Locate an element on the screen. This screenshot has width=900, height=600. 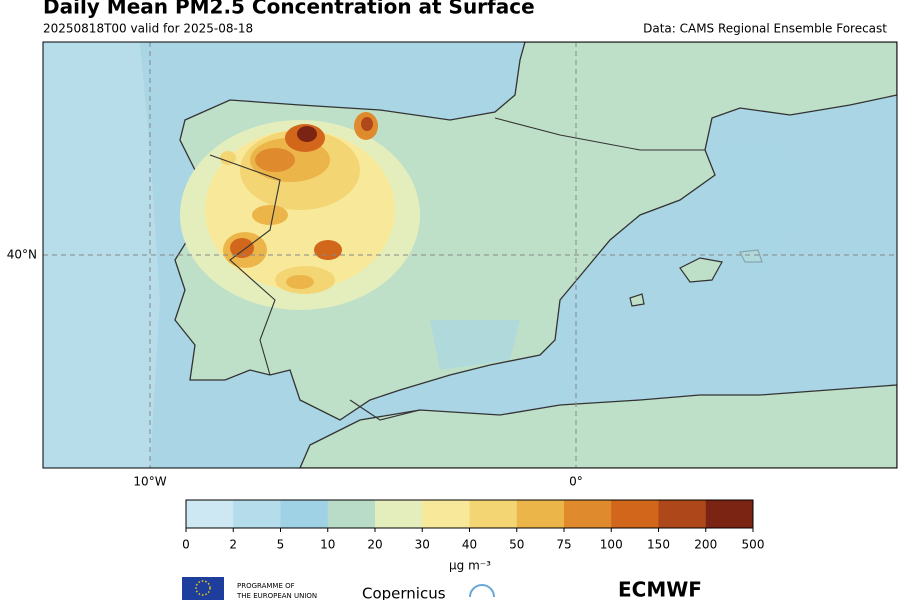
colorbar-tick-label: 40 is located at coordinates (469, 545).